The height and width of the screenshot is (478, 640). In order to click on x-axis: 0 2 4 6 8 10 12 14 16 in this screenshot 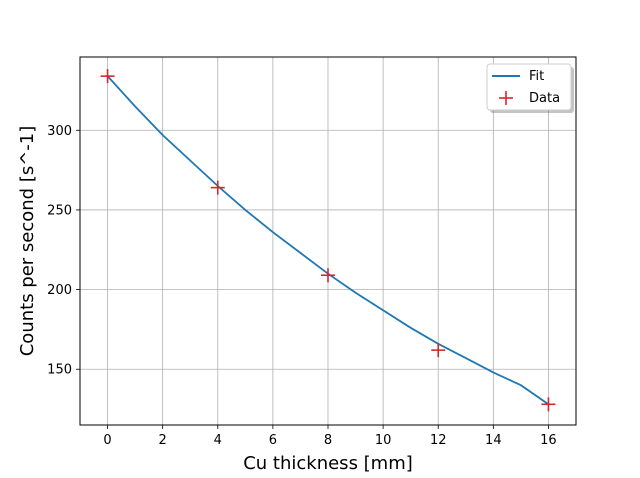, I will do `click(330, 436)`.